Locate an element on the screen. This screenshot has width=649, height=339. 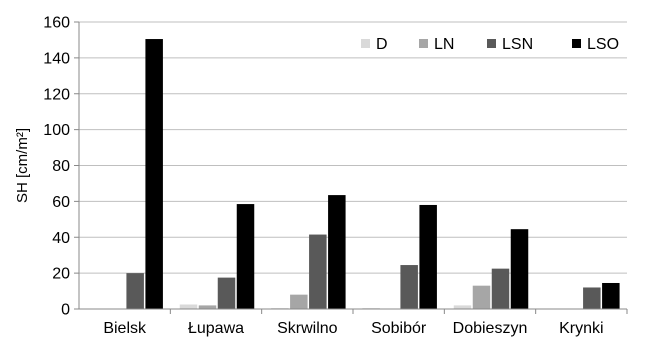
legend-label-lso: LSO is located at coordinates (603, 44).